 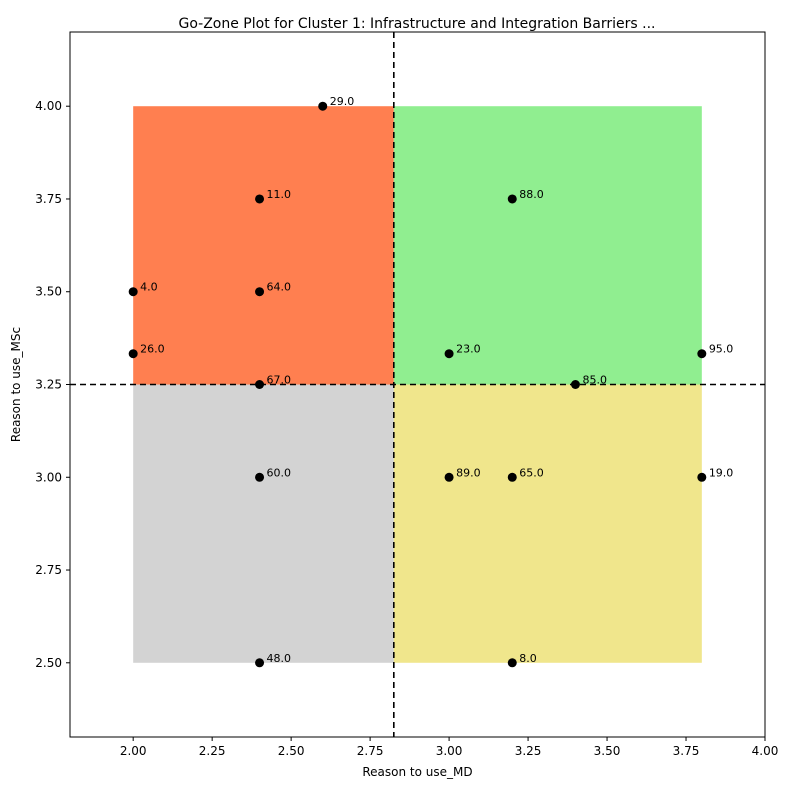 What do you see at coordinates (528, 751) in the screenshot?
I see `x-tick-label: 3.25` at bounding box center [528, 751].